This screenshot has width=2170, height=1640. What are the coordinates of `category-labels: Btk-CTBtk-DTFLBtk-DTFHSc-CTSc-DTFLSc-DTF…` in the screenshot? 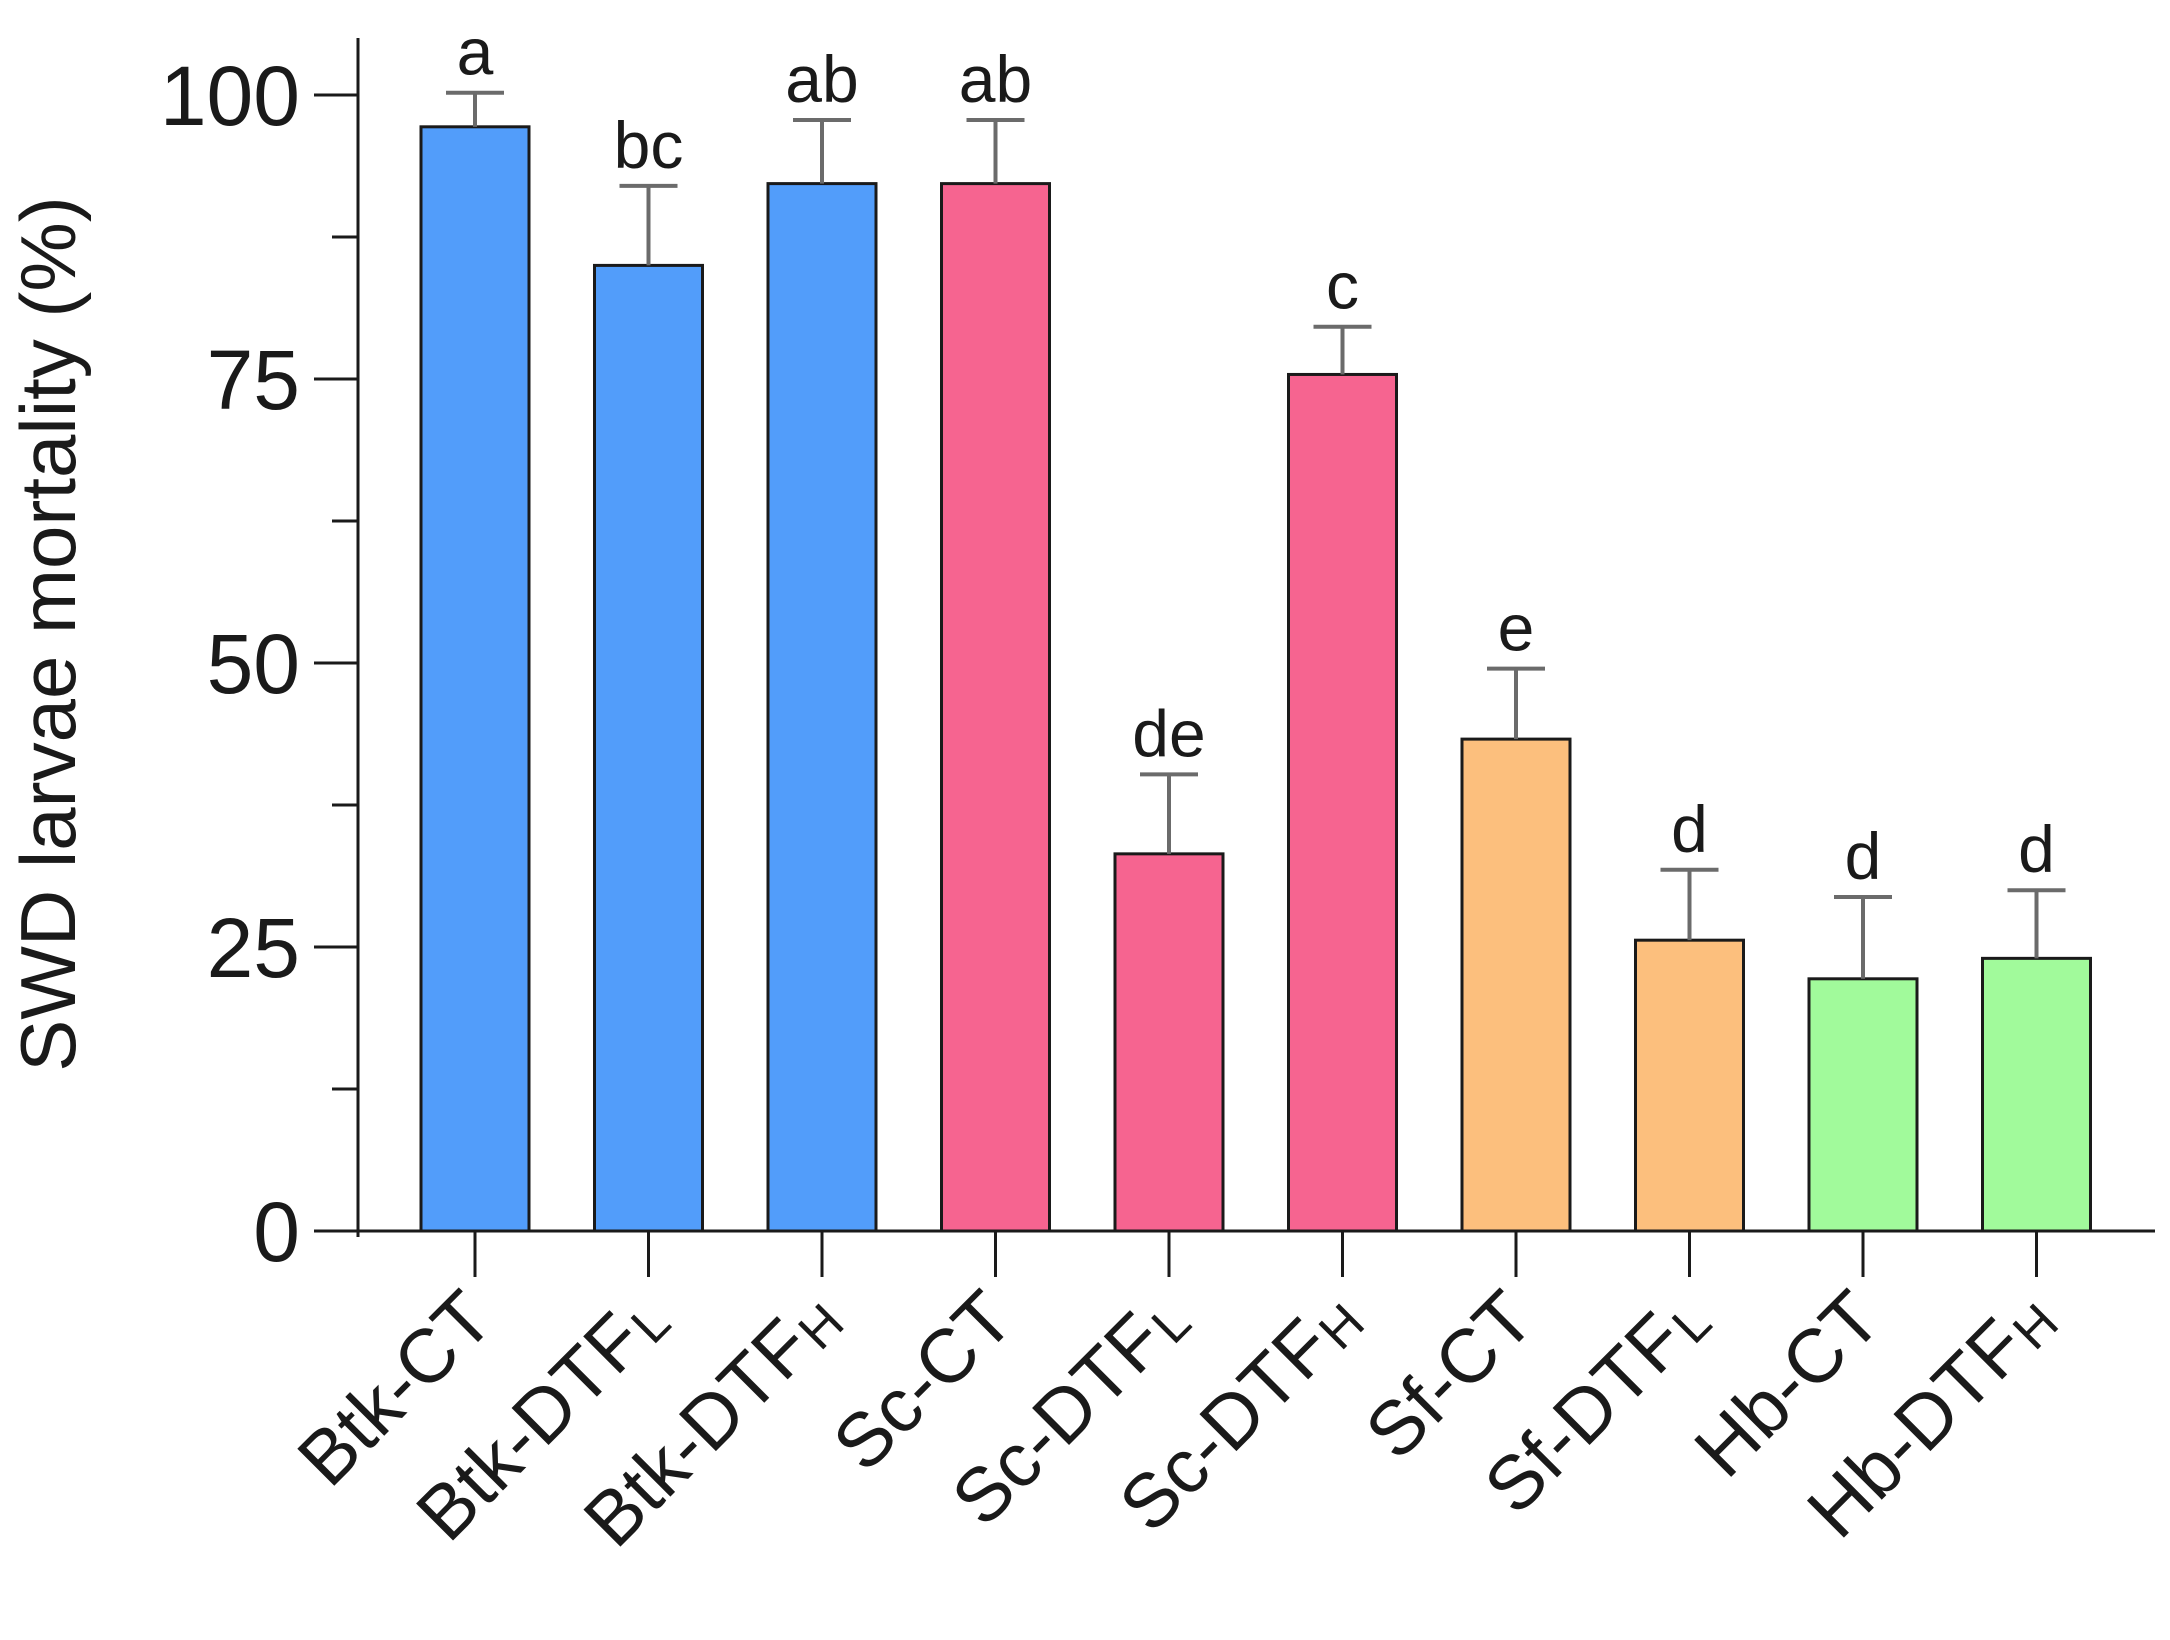 It's located at (1176, 1419).